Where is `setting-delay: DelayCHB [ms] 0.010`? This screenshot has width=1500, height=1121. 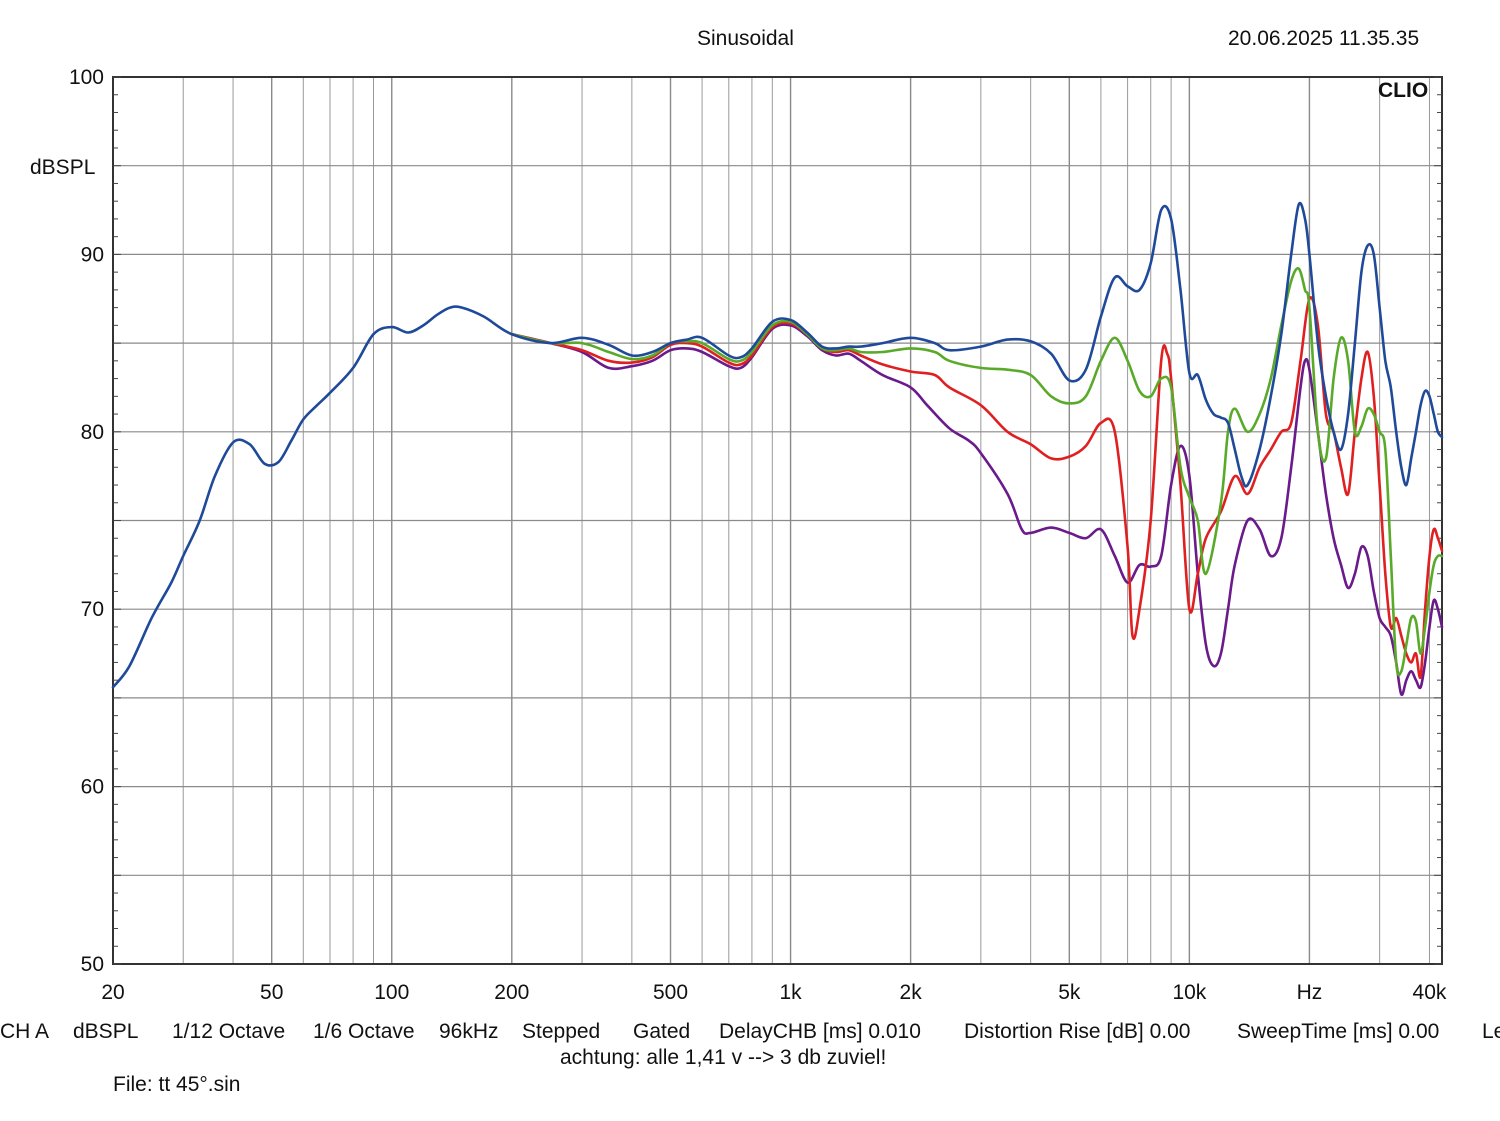
setting-delay: DelayCHB [ms] 0.010 is located at coordinates (820, 1031).